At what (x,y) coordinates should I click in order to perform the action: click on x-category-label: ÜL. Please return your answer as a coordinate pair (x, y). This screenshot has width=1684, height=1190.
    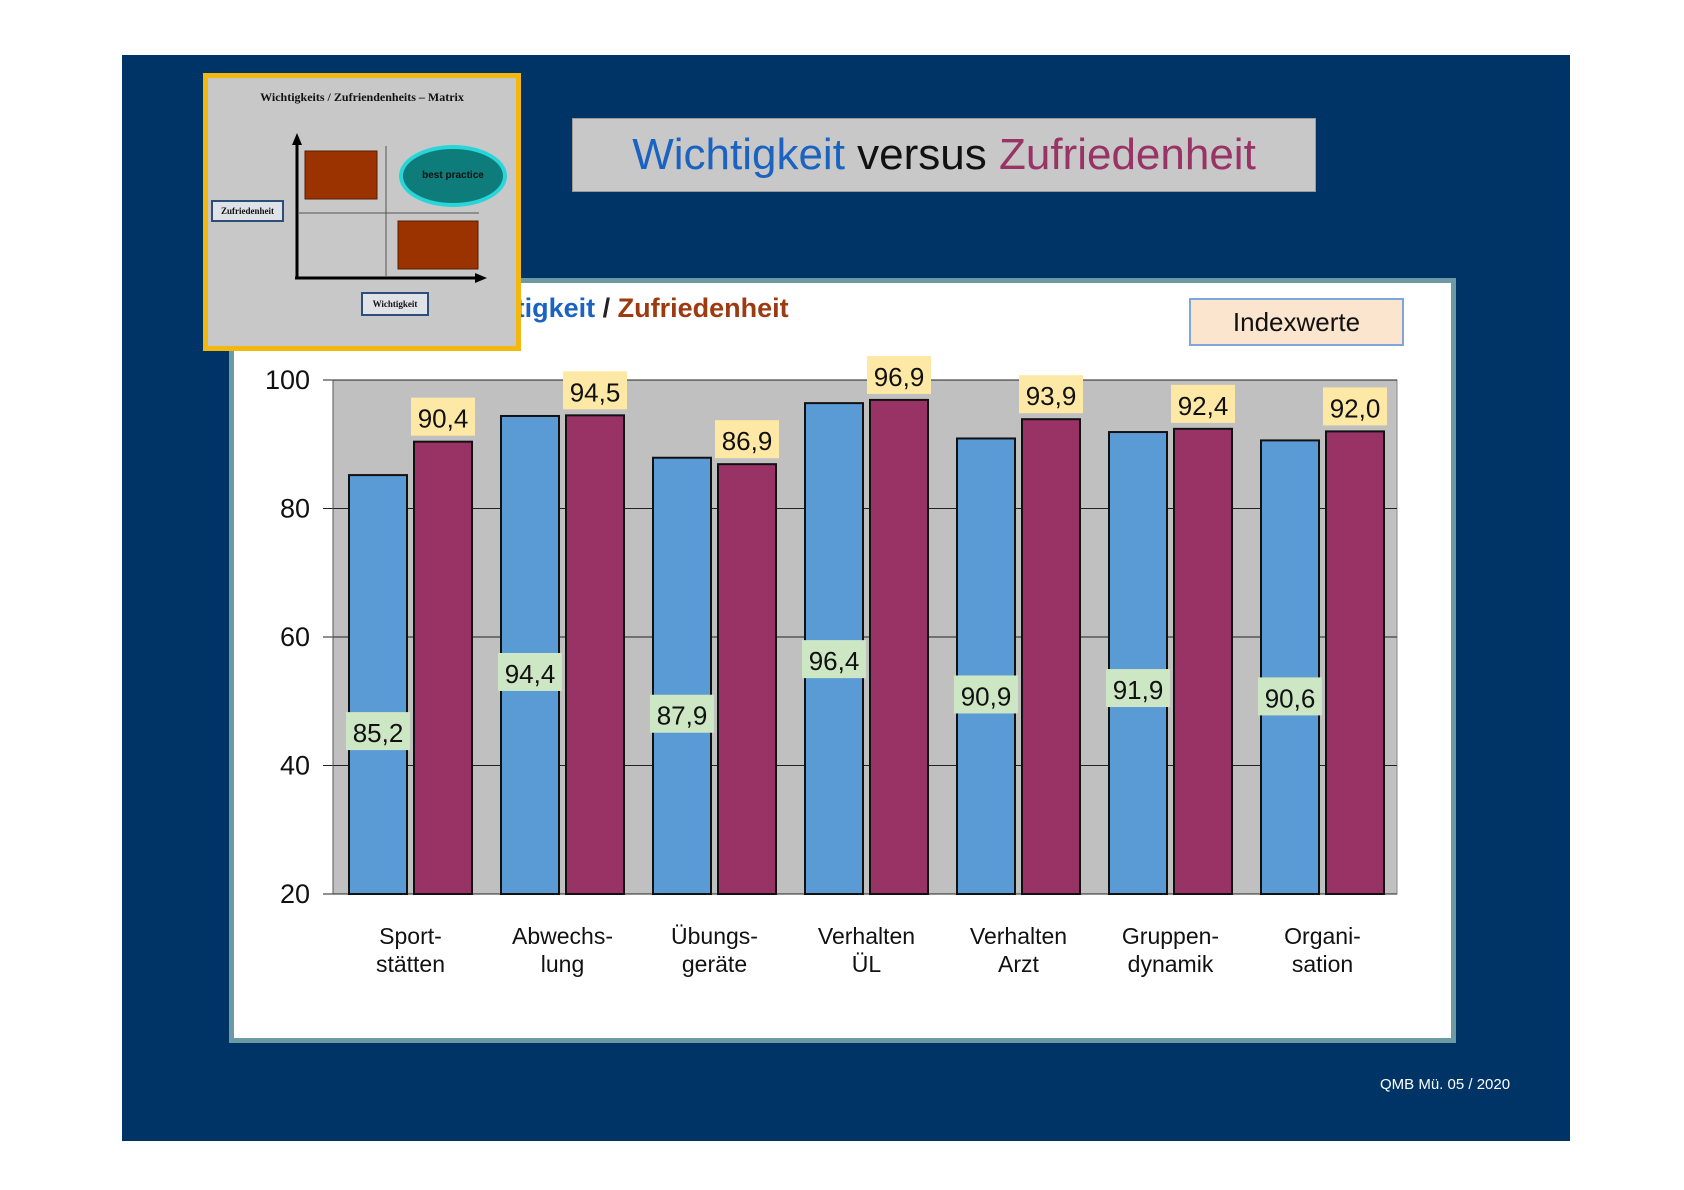
    Looking at the image, I should click on (867, 964).